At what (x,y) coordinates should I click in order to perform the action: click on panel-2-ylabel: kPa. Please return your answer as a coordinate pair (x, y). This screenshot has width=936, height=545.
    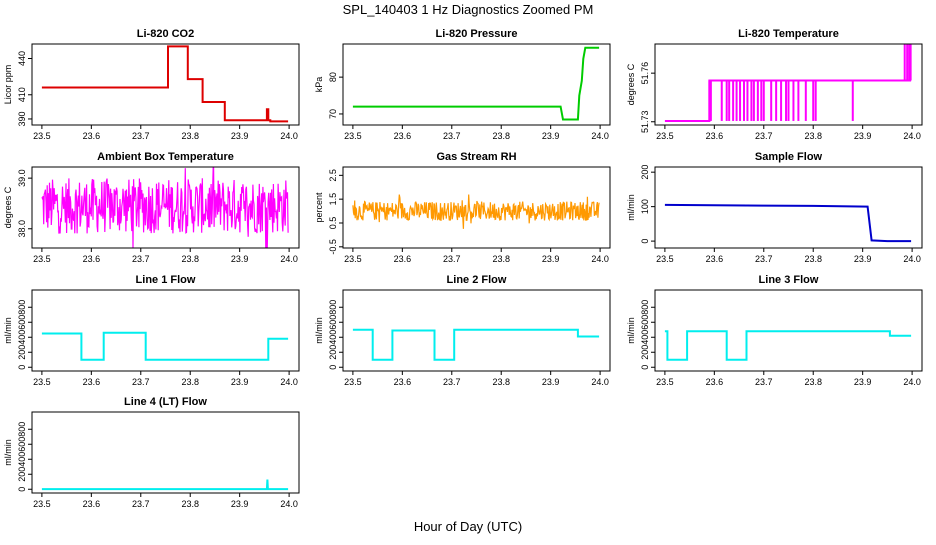
    Looking at the image, I should click on (319, 85).